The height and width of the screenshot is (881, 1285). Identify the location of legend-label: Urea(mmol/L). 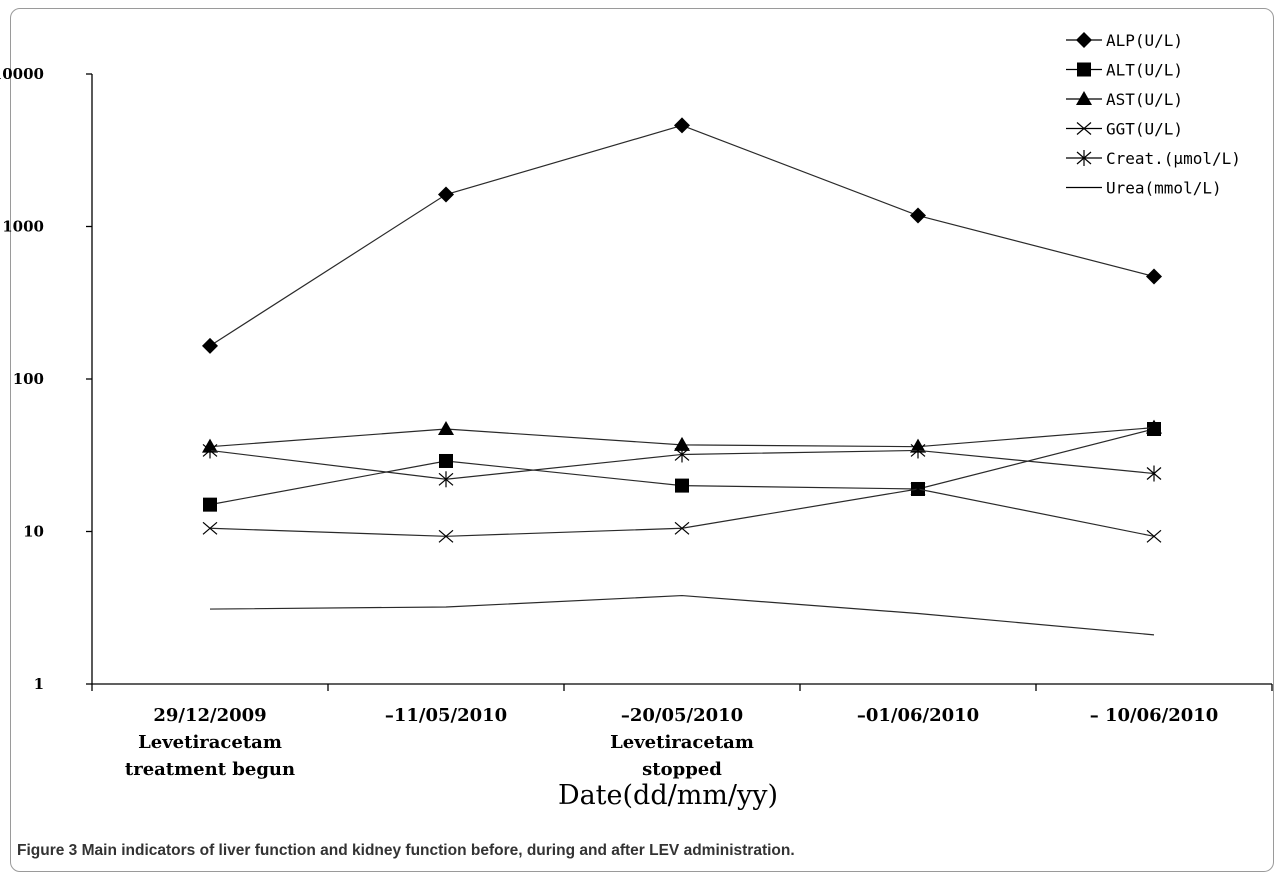
(1164, 188).